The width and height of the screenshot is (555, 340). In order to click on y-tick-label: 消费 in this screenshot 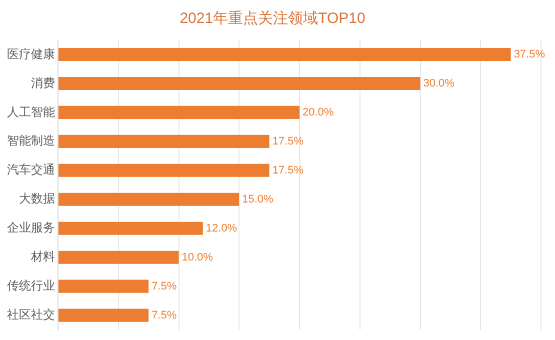, I will do `click(43, 83)`.